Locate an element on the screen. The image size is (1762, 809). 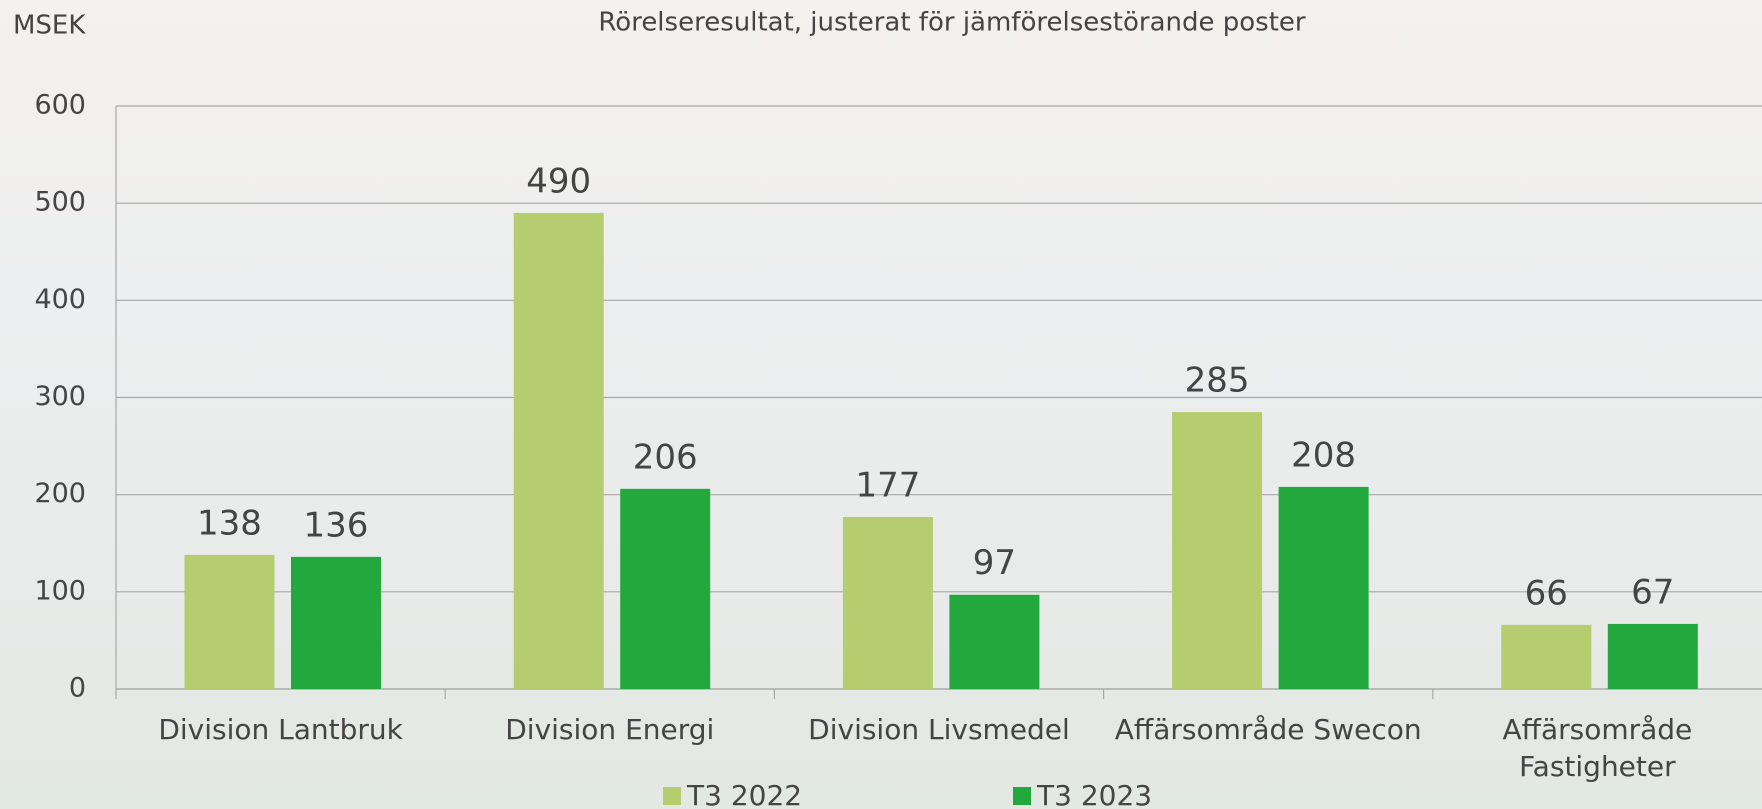
legend-label: T3 2022 is located at coordinates (744, 794).